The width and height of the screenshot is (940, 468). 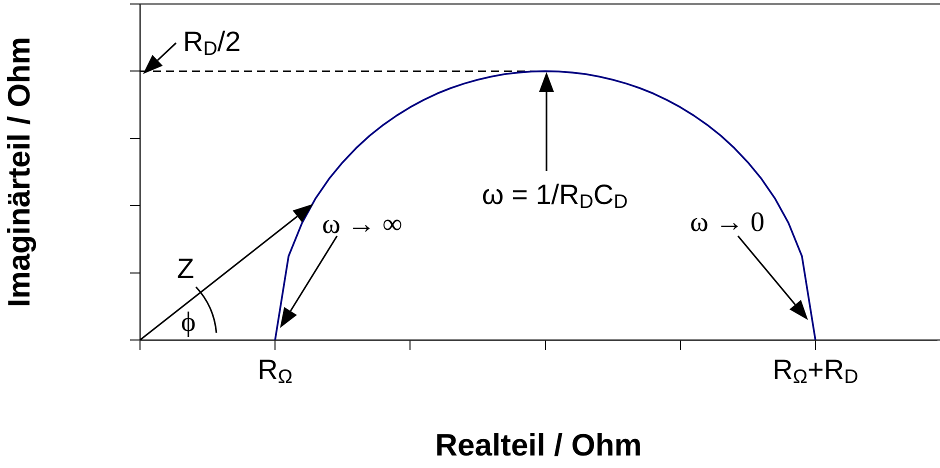 I want to click on x-tick-label: R$_{Ω}$+R$_{D}$, so click(x=815, y=371).